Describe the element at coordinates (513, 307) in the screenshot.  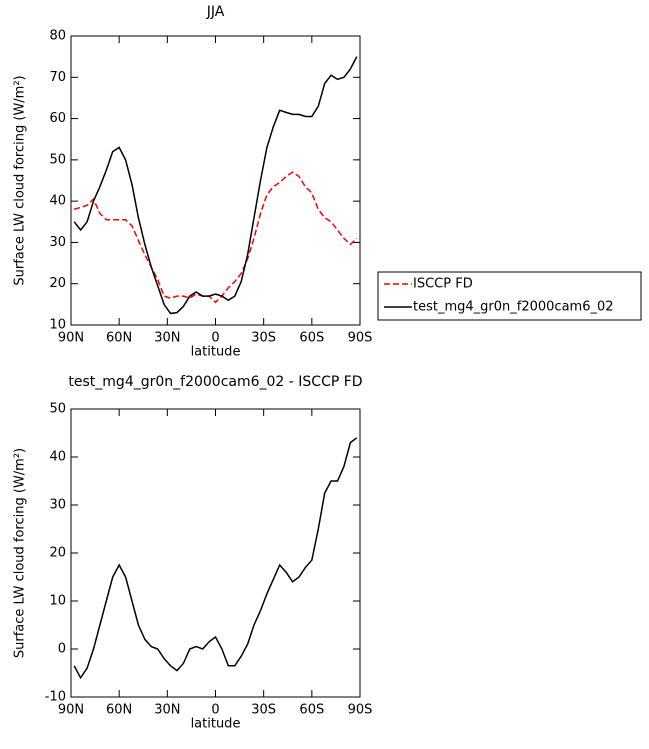
I see `legend-label: test_mg4_gr0n_f2000cam6_02` at that location.